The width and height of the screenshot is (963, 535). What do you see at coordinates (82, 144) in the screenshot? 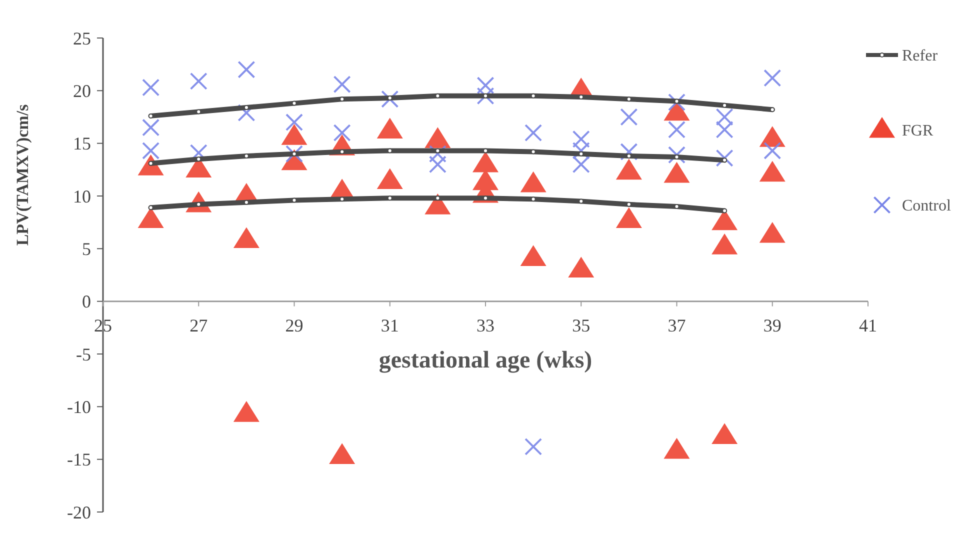
I see `y-tick-label: 15` at bounding box center [82, 144].